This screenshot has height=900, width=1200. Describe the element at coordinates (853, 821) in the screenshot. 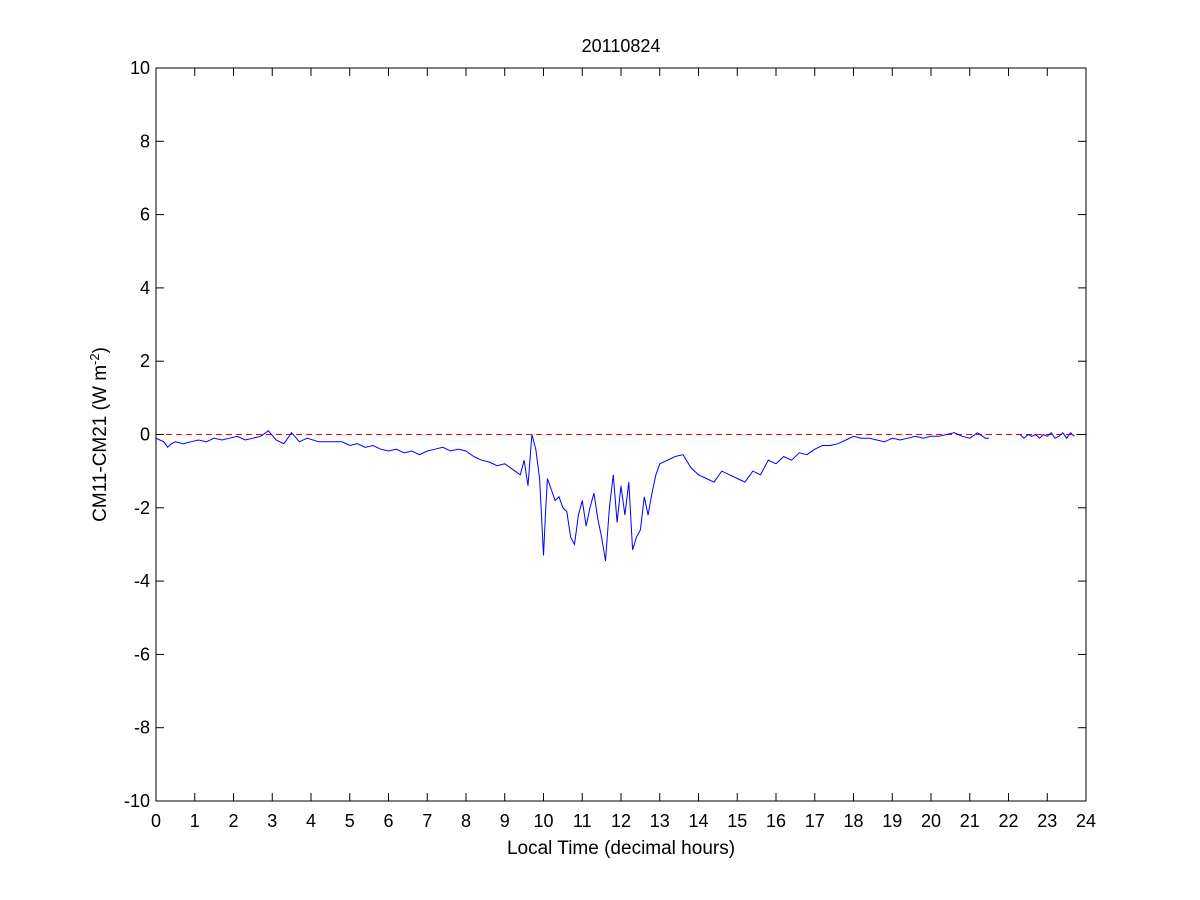

I see `x-tick-label: 18` at that location.